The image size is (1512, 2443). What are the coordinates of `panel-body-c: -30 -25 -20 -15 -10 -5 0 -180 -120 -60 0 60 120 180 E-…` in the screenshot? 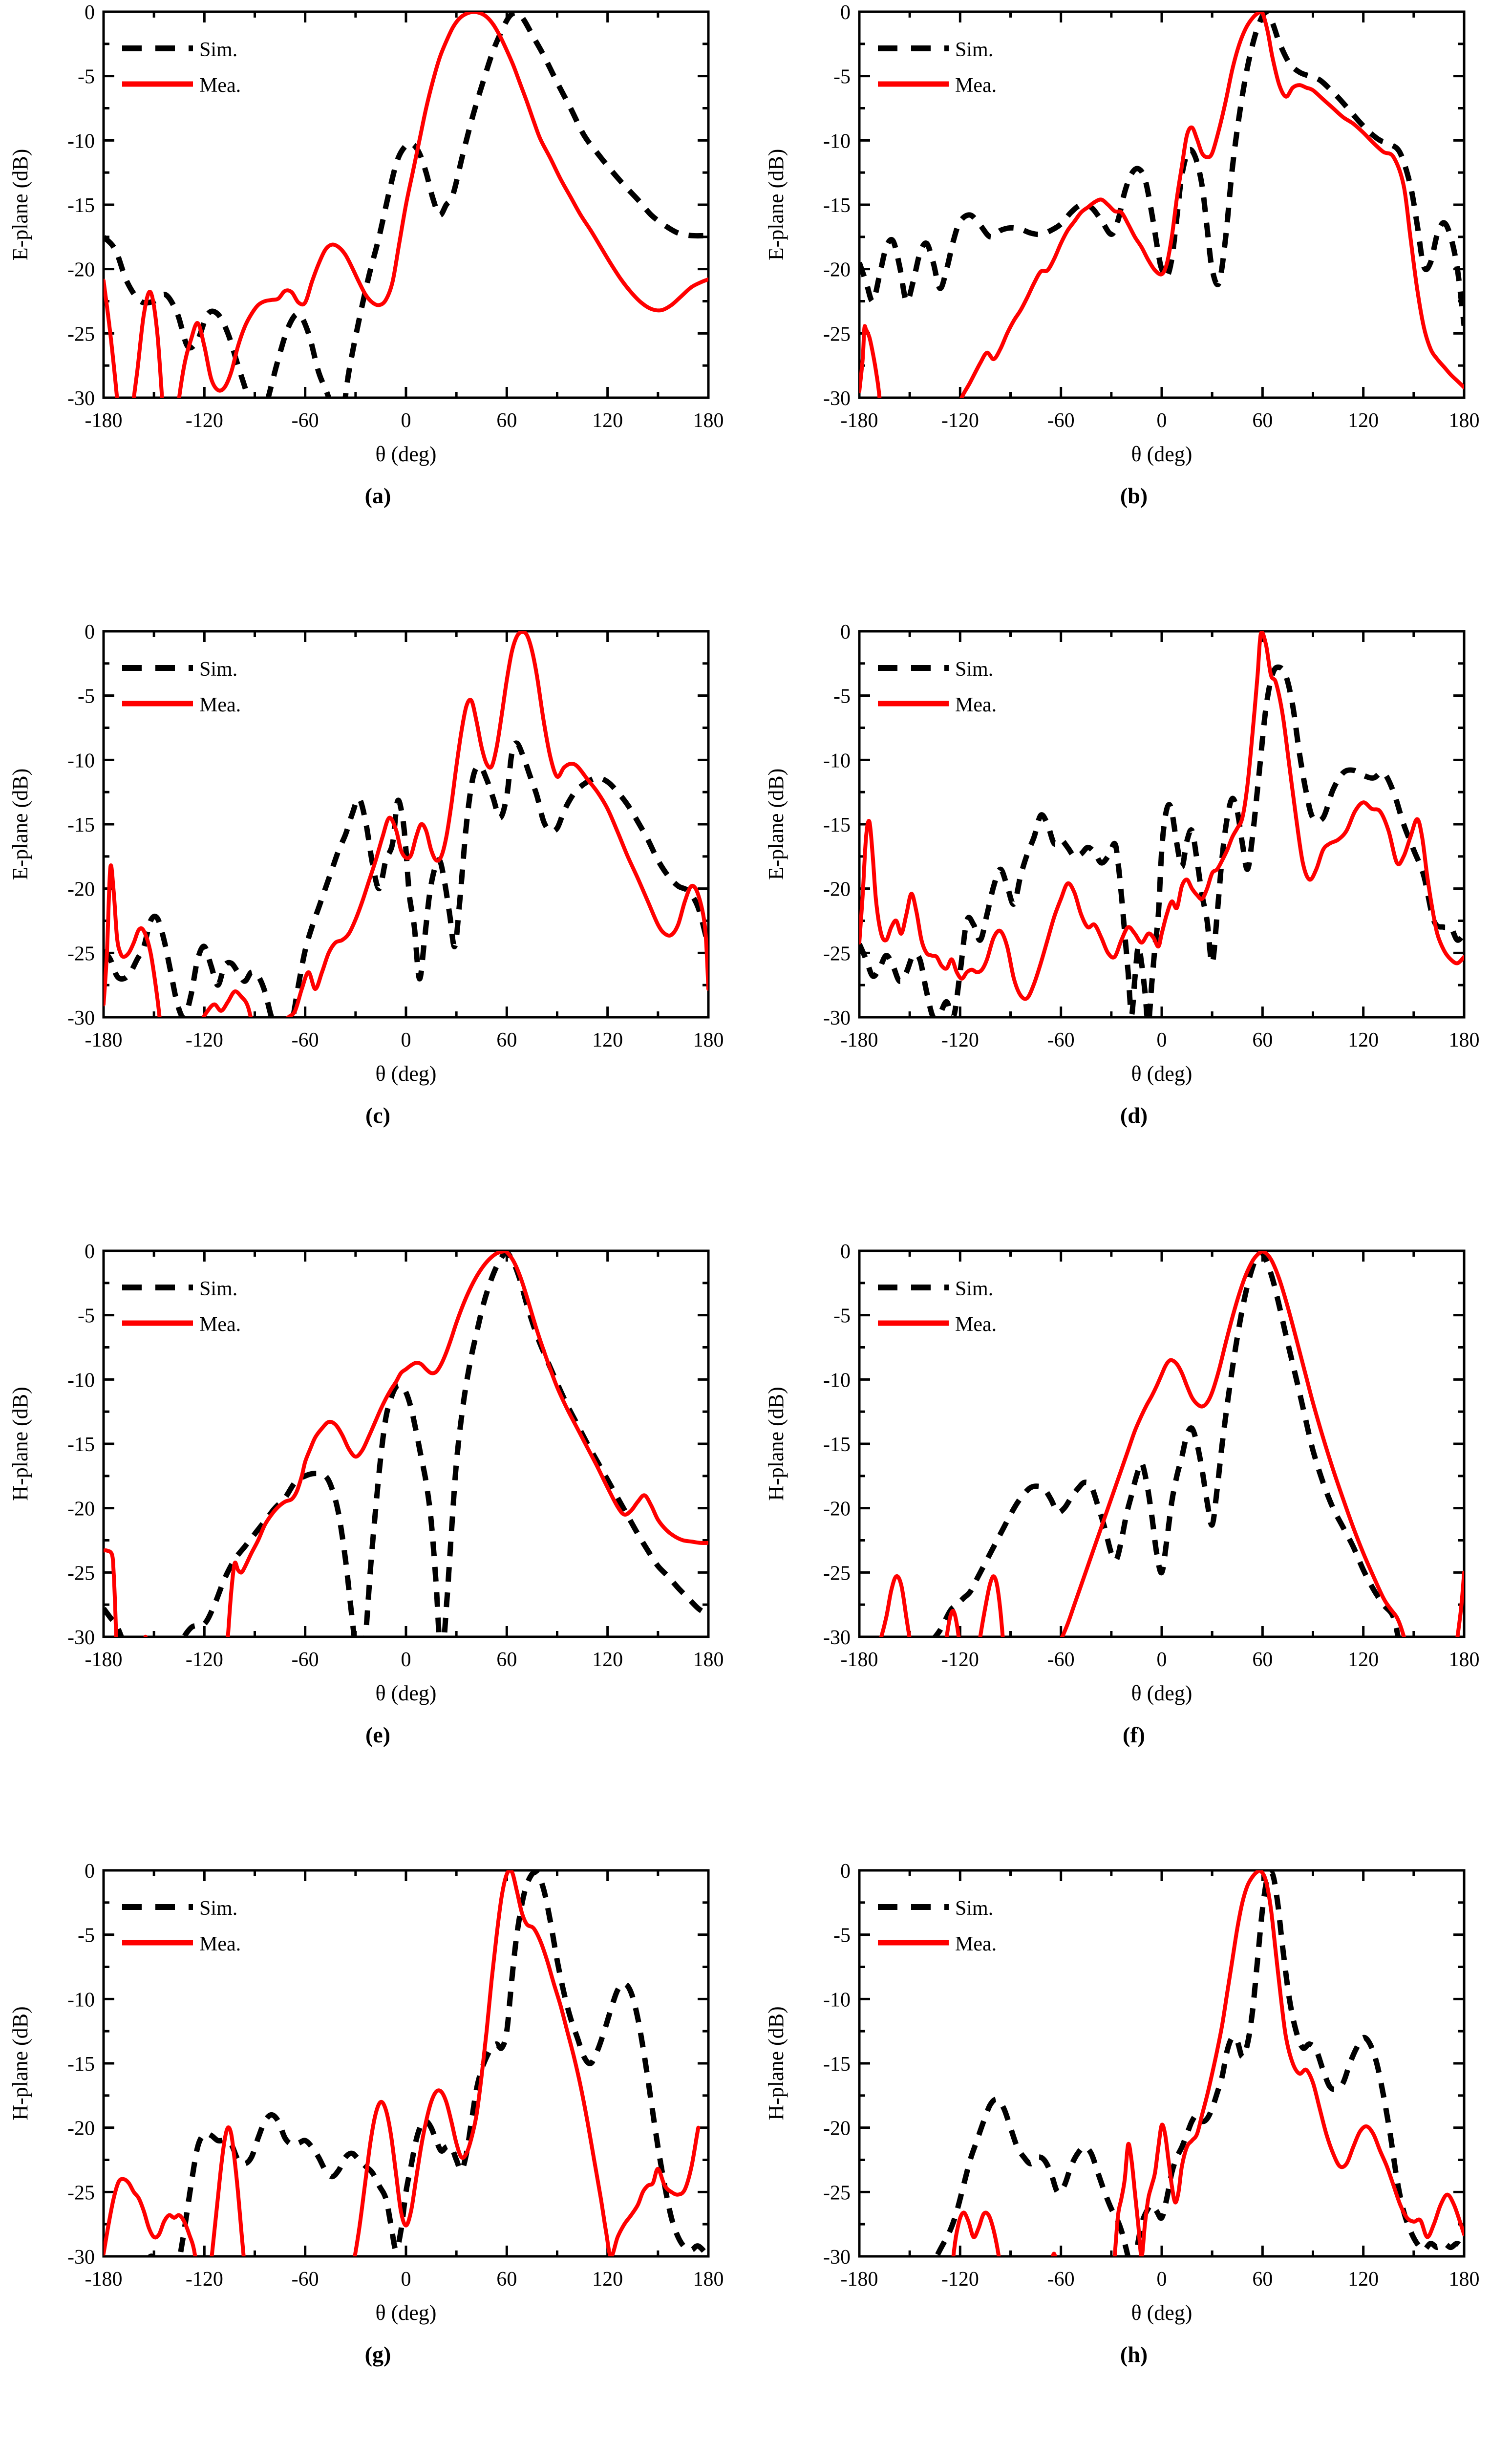 It's located at (378, 929).